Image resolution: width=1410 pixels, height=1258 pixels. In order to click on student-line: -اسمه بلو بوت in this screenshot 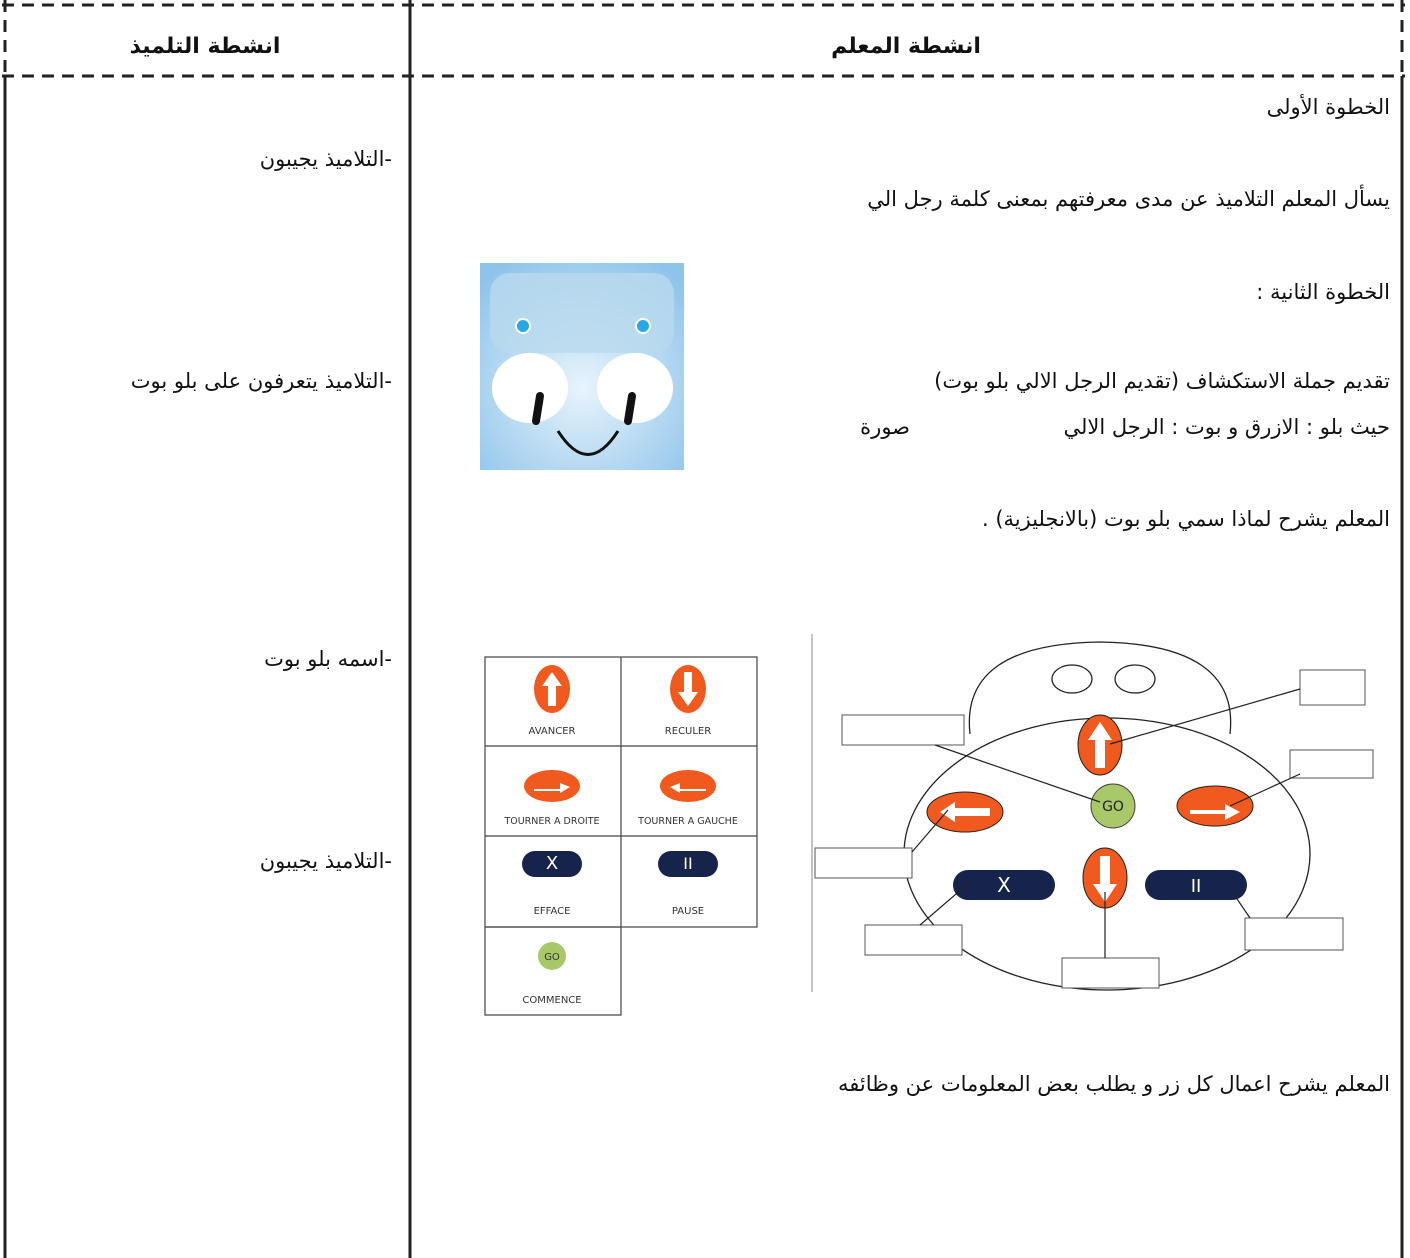, I will do `click(328, 659)`.